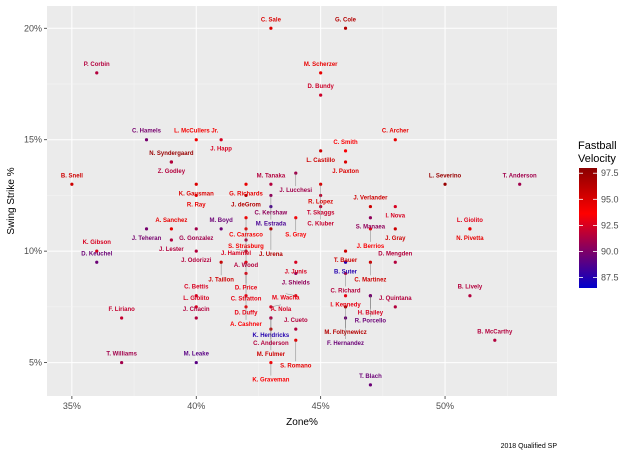 The height and width of the screenshot is (457, 640). What do you see at coordinates (395, 239) in the screenshot?
I see `point-label: J. Gray` at bounding box center [395, 239].